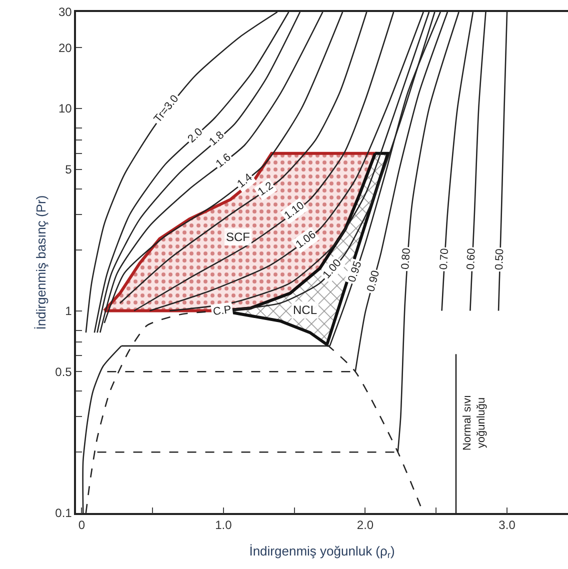 This screenshot has width=568, height=569. I want to click on annotation: Normal sıvı yoğunluğu, so click(474, 422).